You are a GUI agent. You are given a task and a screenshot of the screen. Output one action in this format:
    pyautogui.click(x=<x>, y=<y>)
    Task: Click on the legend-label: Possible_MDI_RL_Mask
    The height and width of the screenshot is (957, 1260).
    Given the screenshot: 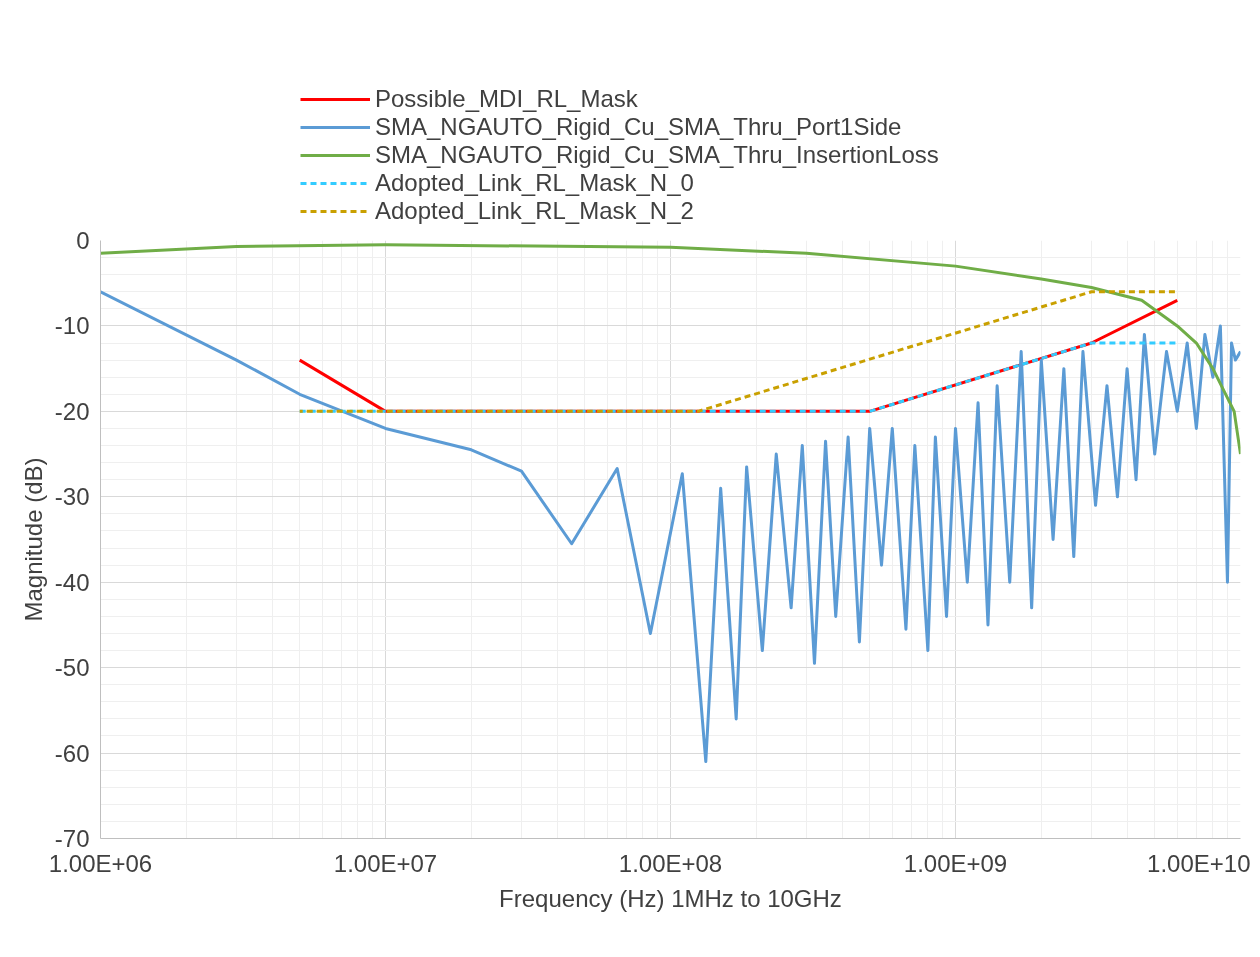 What is the action you would take?
    pyautogui.click(x=506, y=99)
    